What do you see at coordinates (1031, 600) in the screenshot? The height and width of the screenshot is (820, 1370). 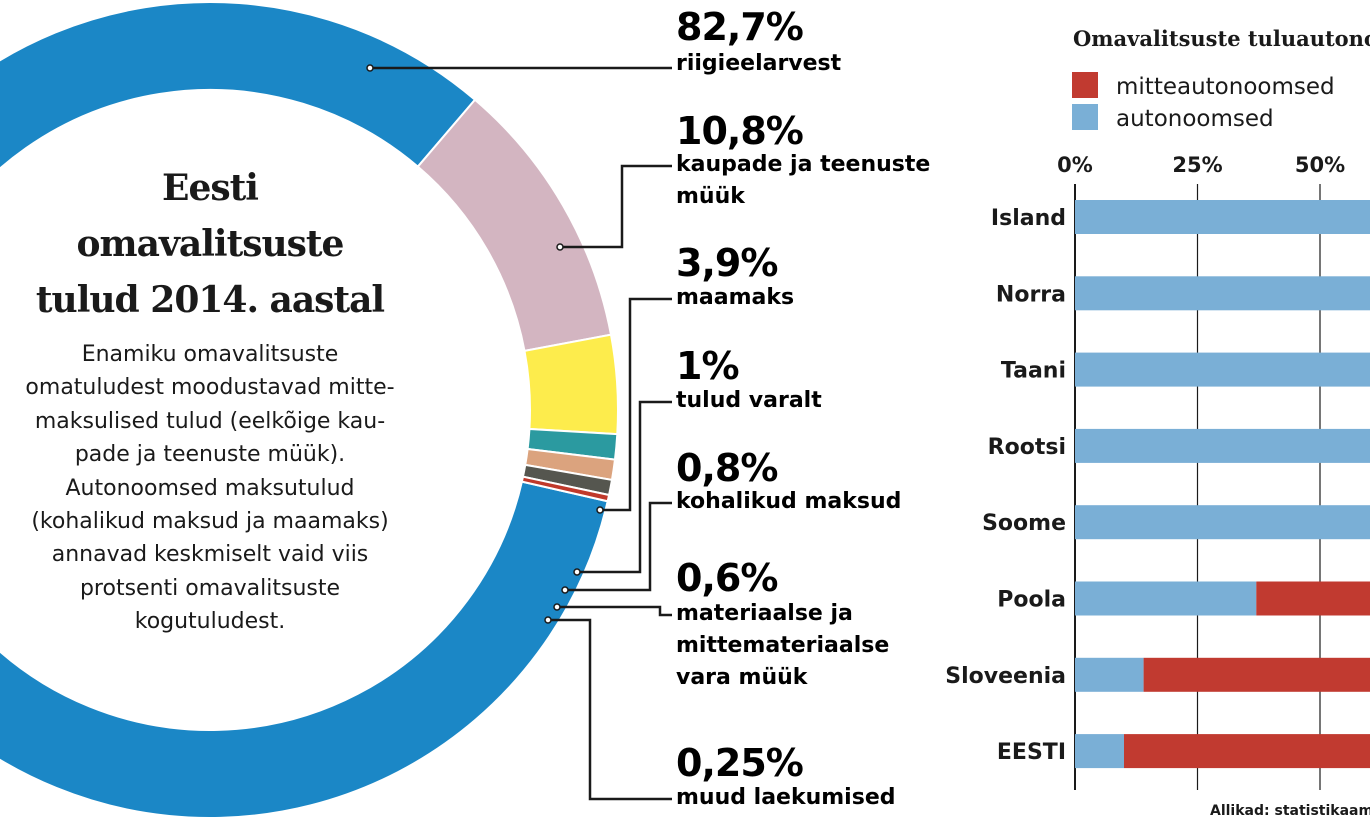 I see `category-label: Poola` at bounding box center [1031, 600].